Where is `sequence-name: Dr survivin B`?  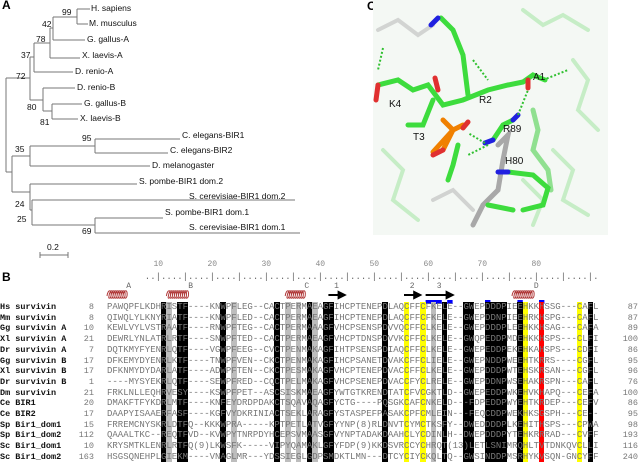
sequence-name: Dr survivin B is located at coordinates (33, 381).